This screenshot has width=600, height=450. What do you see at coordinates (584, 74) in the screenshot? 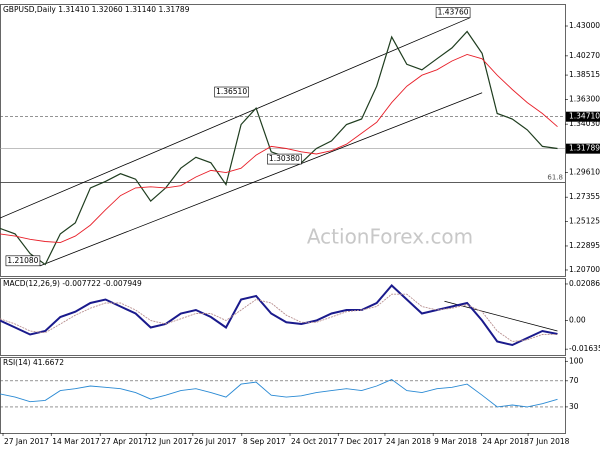
I see `y-tick-label: 1.38515` at bounding box center [584, 74].